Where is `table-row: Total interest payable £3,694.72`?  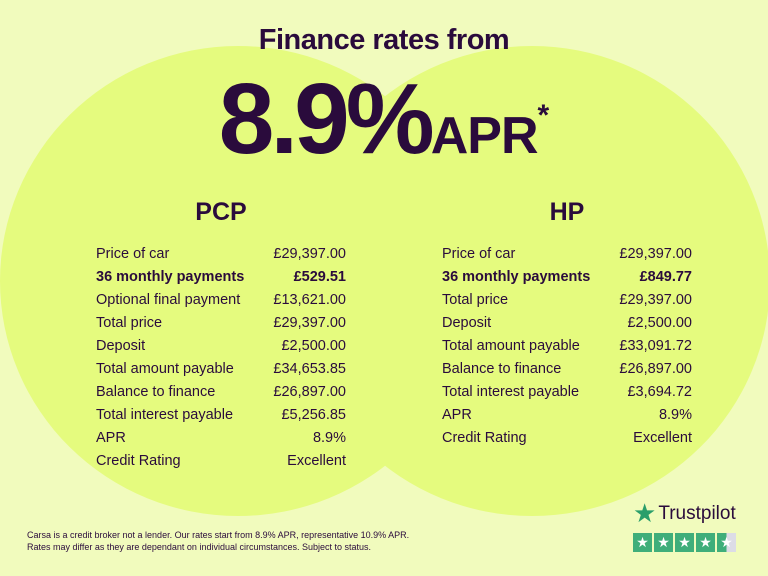 table-row: Total interest payable £3,694.72 is located at coordinates (567, 392).